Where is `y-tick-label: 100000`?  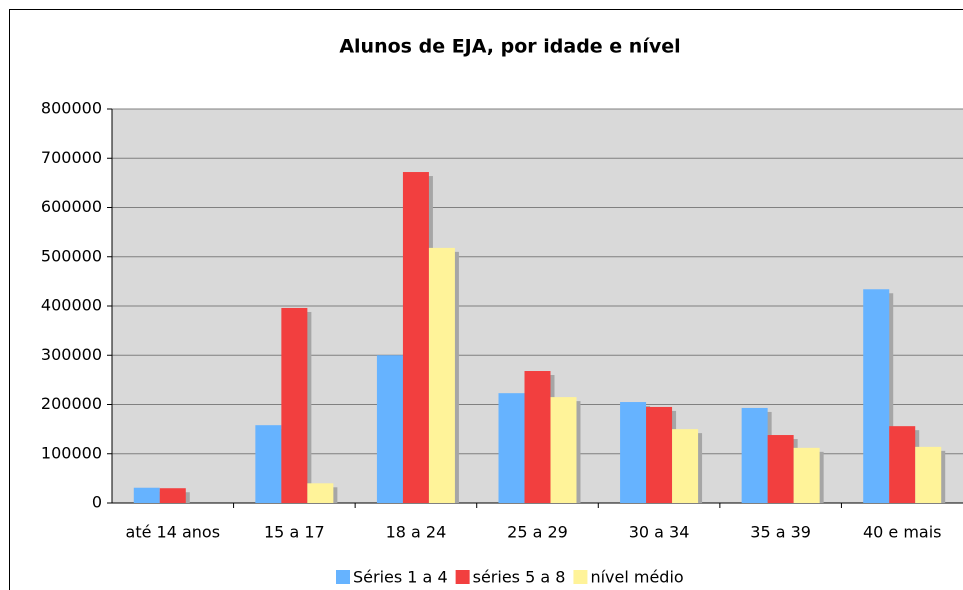
y-tick-label: 100000 is located at coordinates (71, 452).